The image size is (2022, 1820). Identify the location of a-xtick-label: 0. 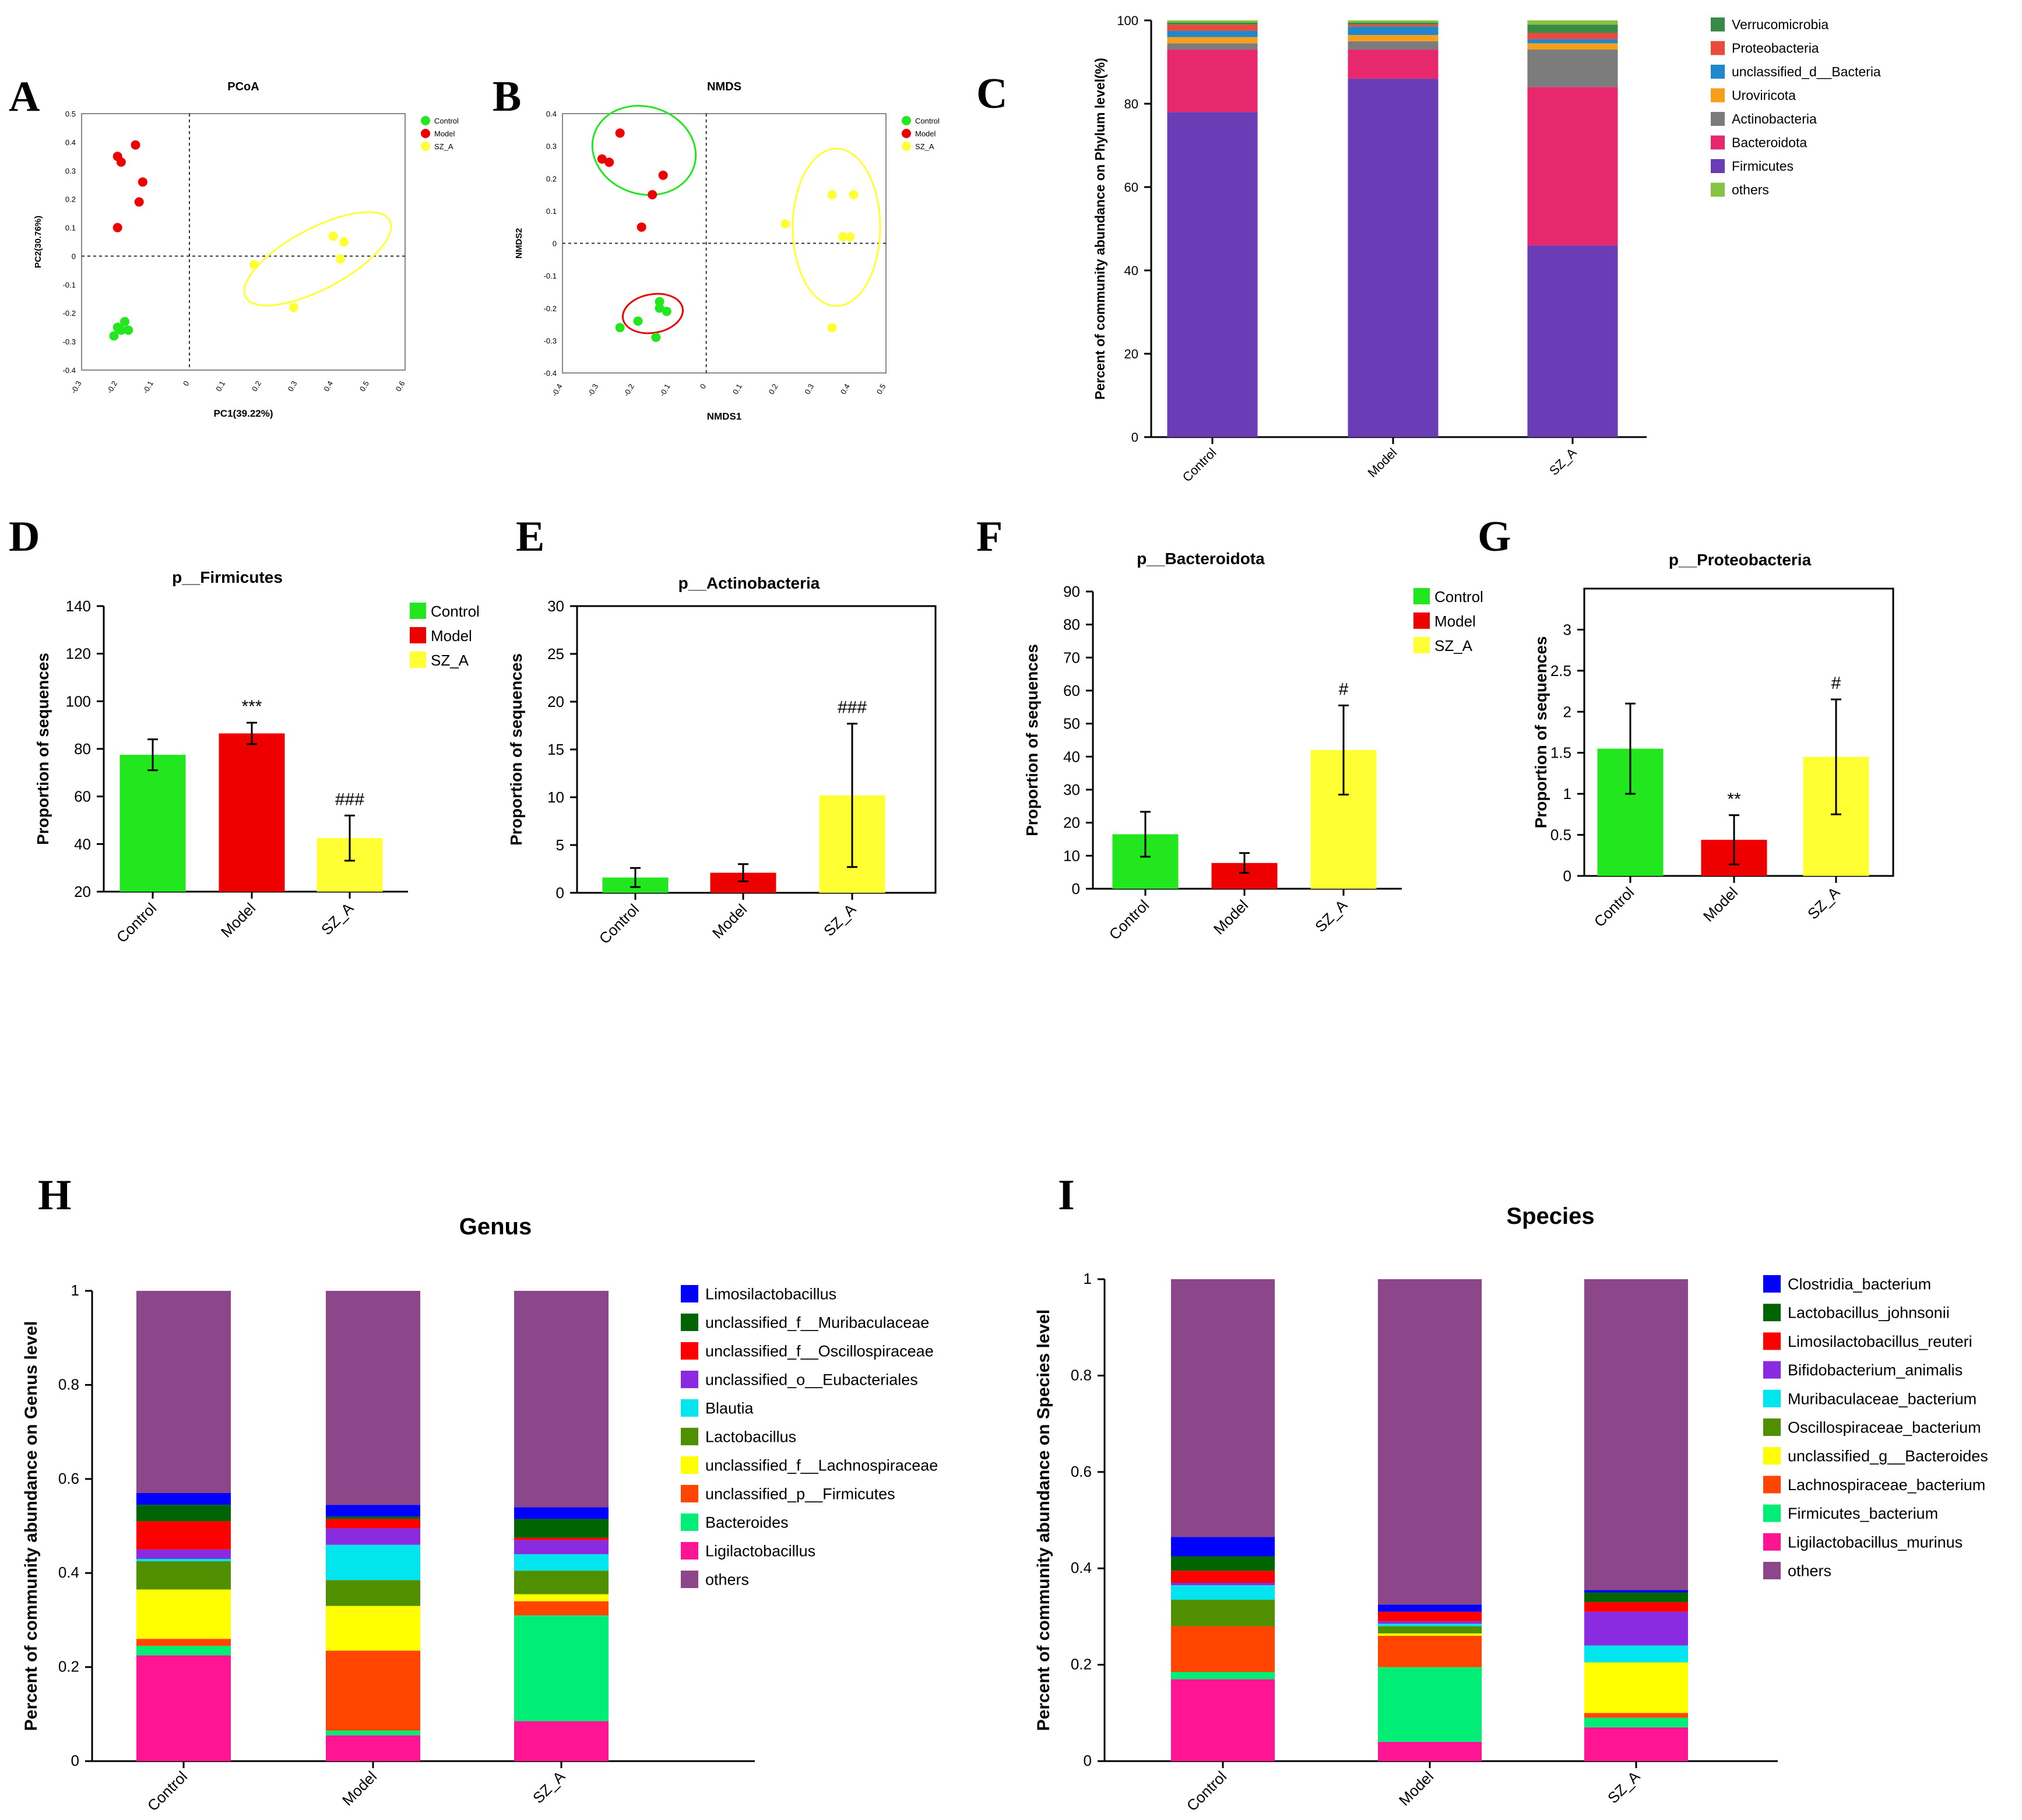
(186, 383).